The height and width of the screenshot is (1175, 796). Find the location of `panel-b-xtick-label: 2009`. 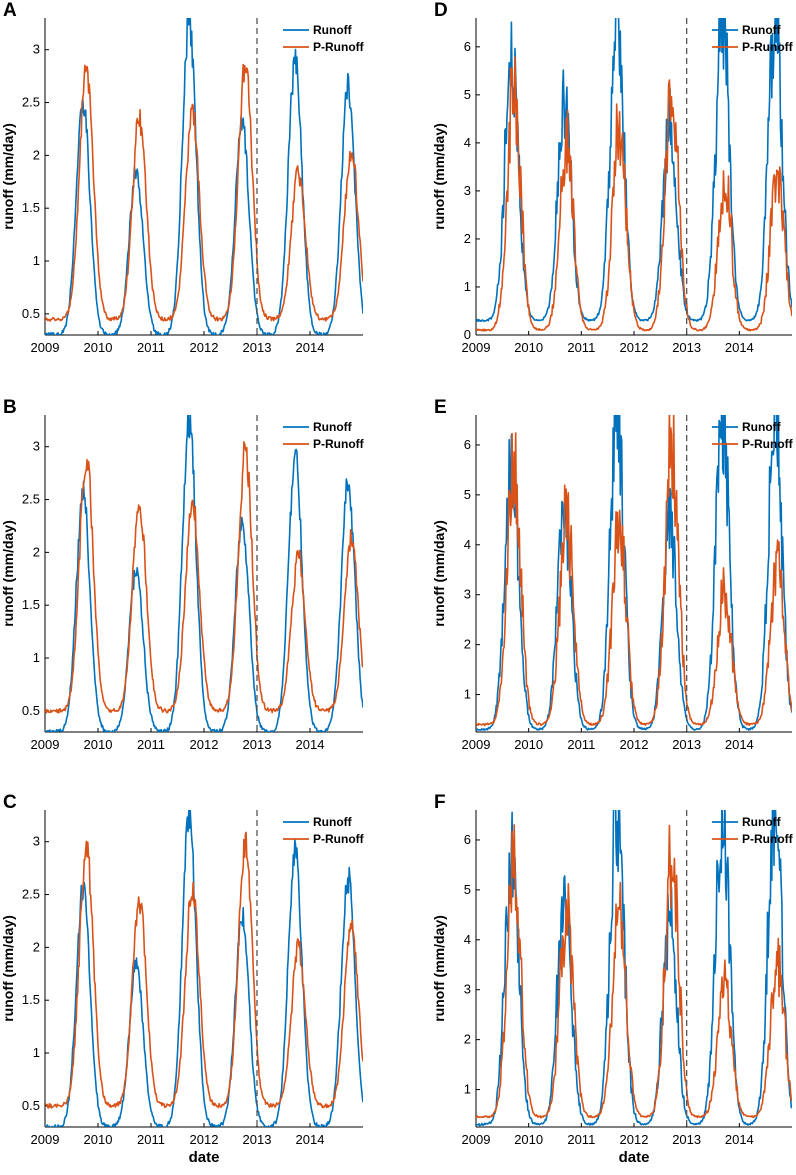

panel-b-xtick-label: 2009 is located at coordinates (45, 744).